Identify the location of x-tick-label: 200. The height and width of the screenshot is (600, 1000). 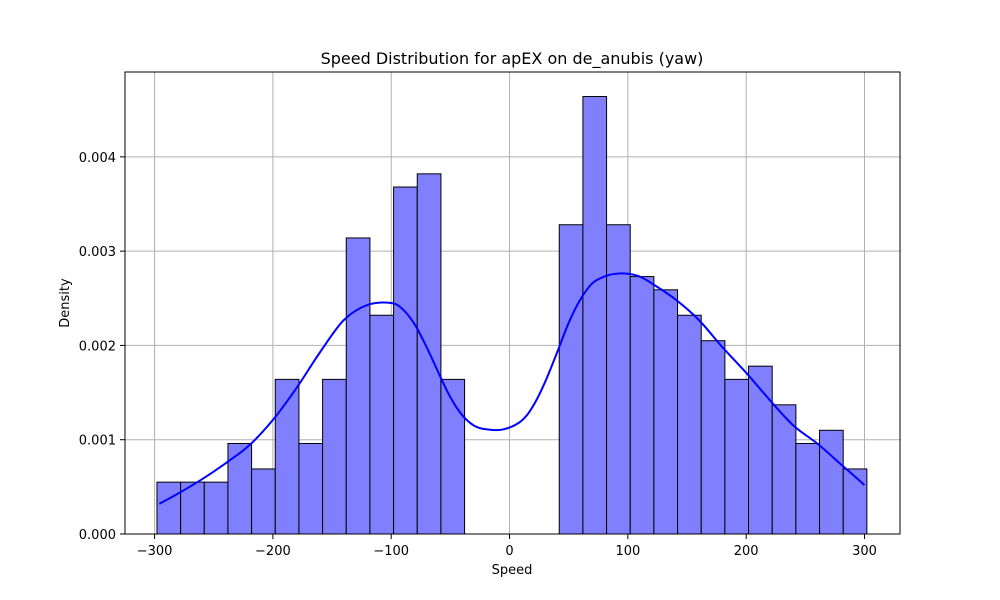
(746, 551).